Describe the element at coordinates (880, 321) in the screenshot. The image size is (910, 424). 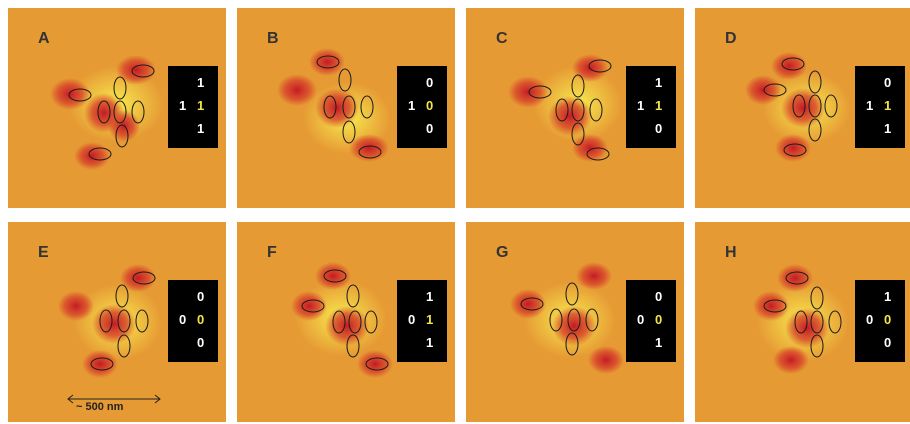
I see `binary-code-box: 1 0 0 0` at that location.